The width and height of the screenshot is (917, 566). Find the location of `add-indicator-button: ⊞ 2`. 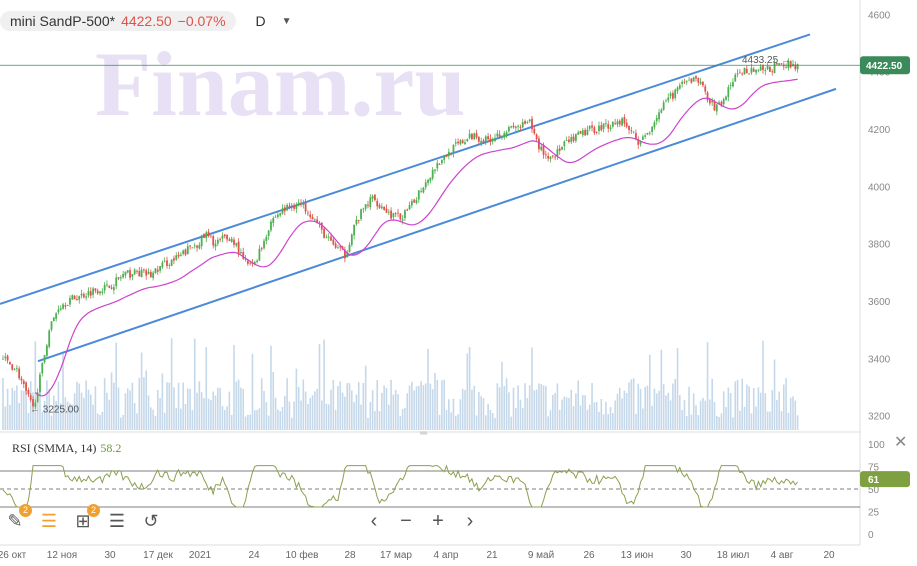

add-indicator-button: ⊞ 2 is located at coordinates (86, 518).